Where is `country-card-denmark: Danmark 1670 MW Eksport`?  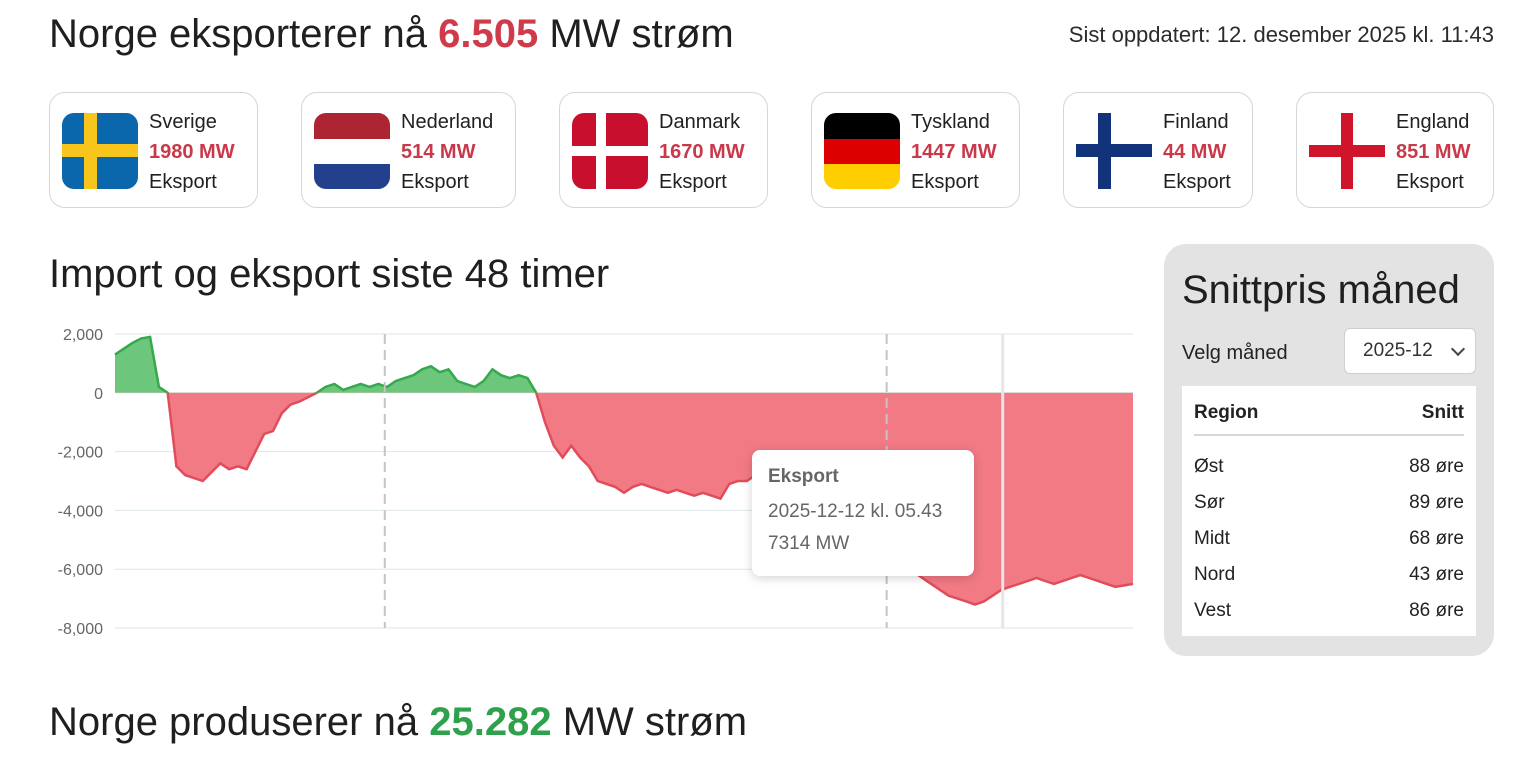 country-card-denmark: Danmark 1670 MW Eksport is located at coordinates (663, 150).